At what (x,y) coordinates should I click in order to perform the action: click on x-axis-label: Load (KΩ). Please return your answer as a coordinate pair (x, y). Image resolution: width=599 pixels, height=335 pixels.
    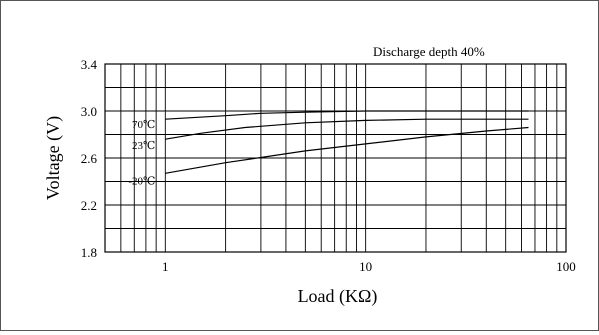
    Looking at the image, I should click on (338, 296).